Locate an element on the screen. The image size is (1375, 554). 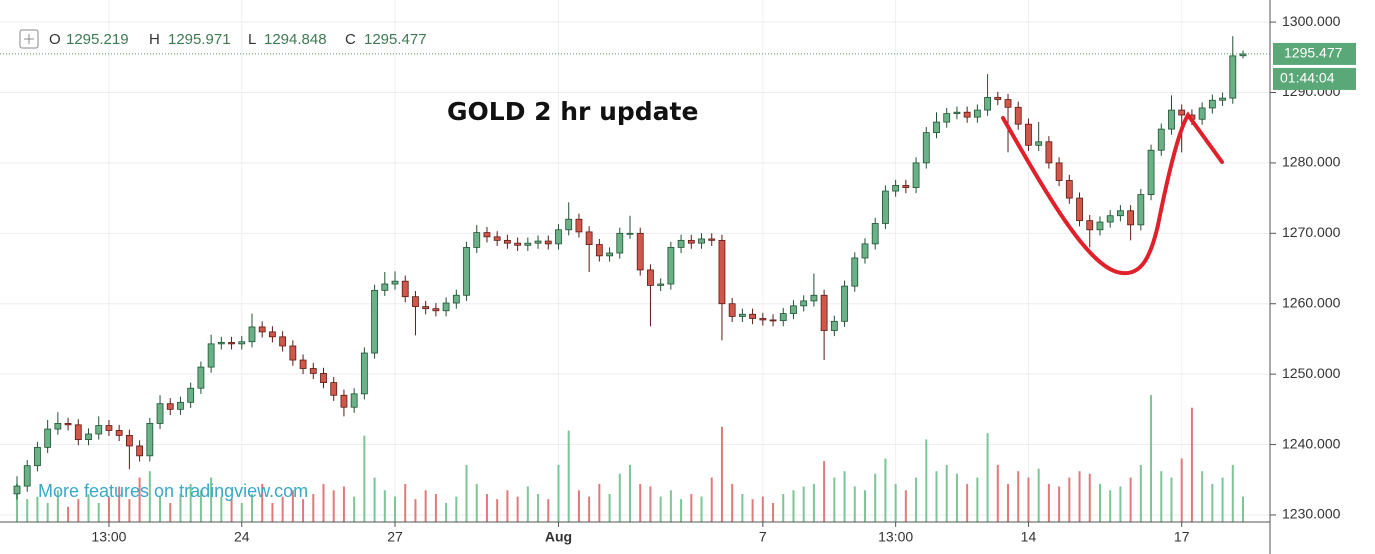
header-value: 1295.477 is located at coordinates (395, 39).